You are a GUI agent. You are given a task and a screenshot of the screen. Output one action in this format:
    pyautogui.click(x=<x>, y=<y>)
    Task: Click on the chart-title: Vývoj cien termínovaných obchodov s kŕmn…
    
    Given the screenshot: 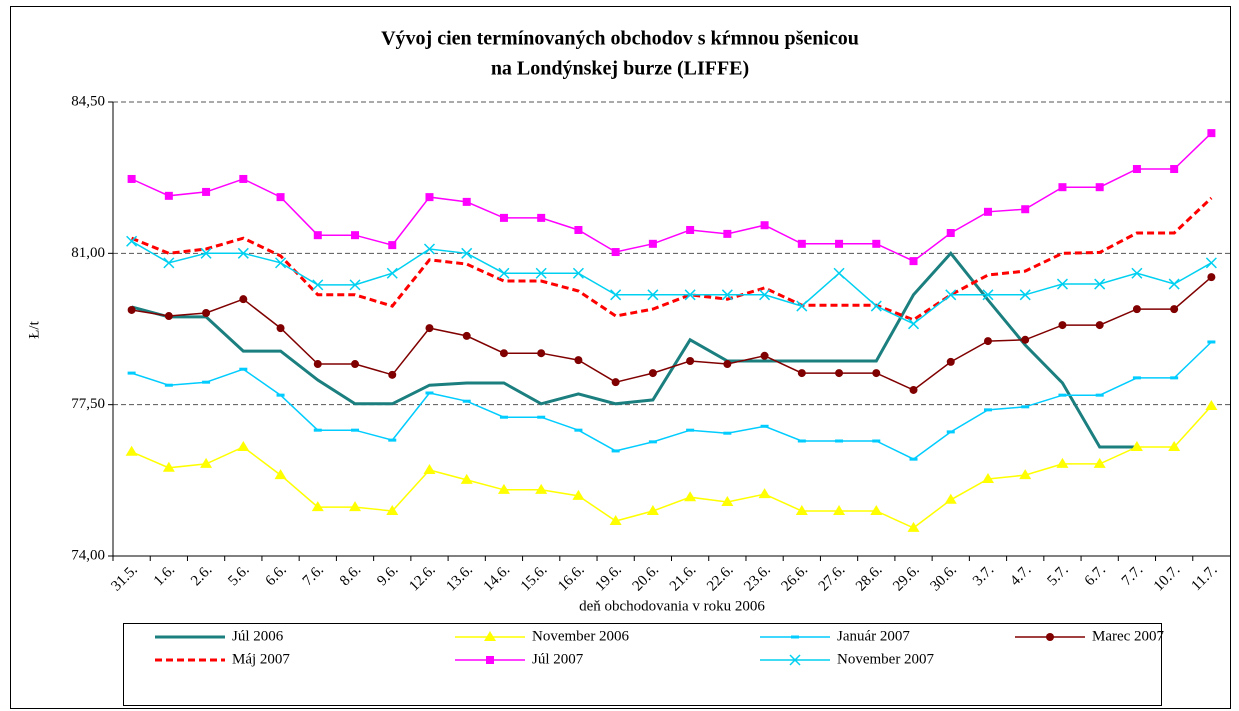 What is the action you would take?
    pyautogui.click(x=620, y=39)
    